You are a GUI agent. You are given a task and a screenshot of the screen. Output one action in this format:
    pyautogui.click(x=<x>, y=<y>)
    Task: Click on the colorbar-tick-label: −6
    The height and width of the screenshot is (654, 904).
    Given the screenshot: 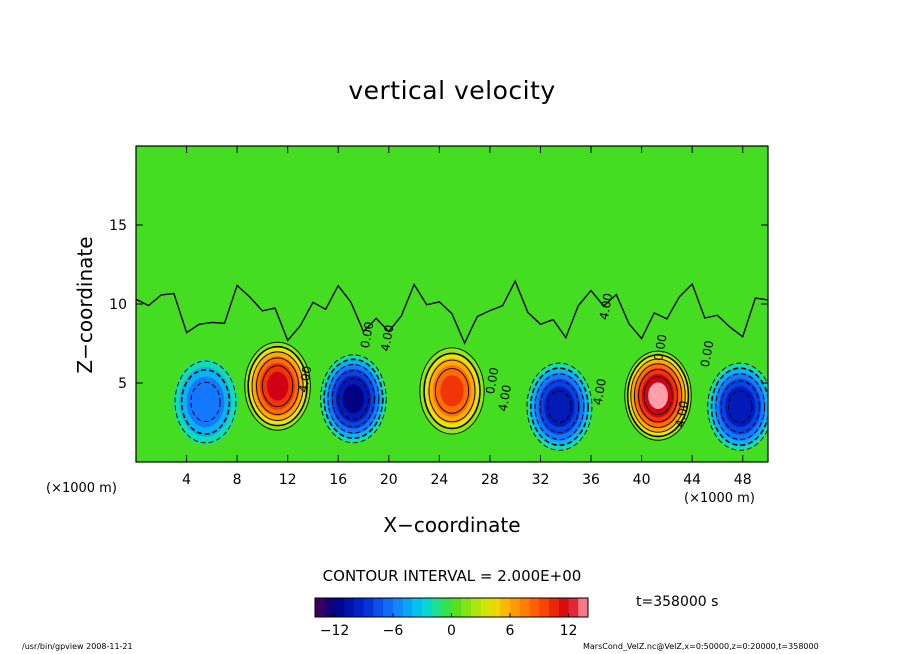 What is the action you would take?
    pyautogui.click(x=393, y=631)
    